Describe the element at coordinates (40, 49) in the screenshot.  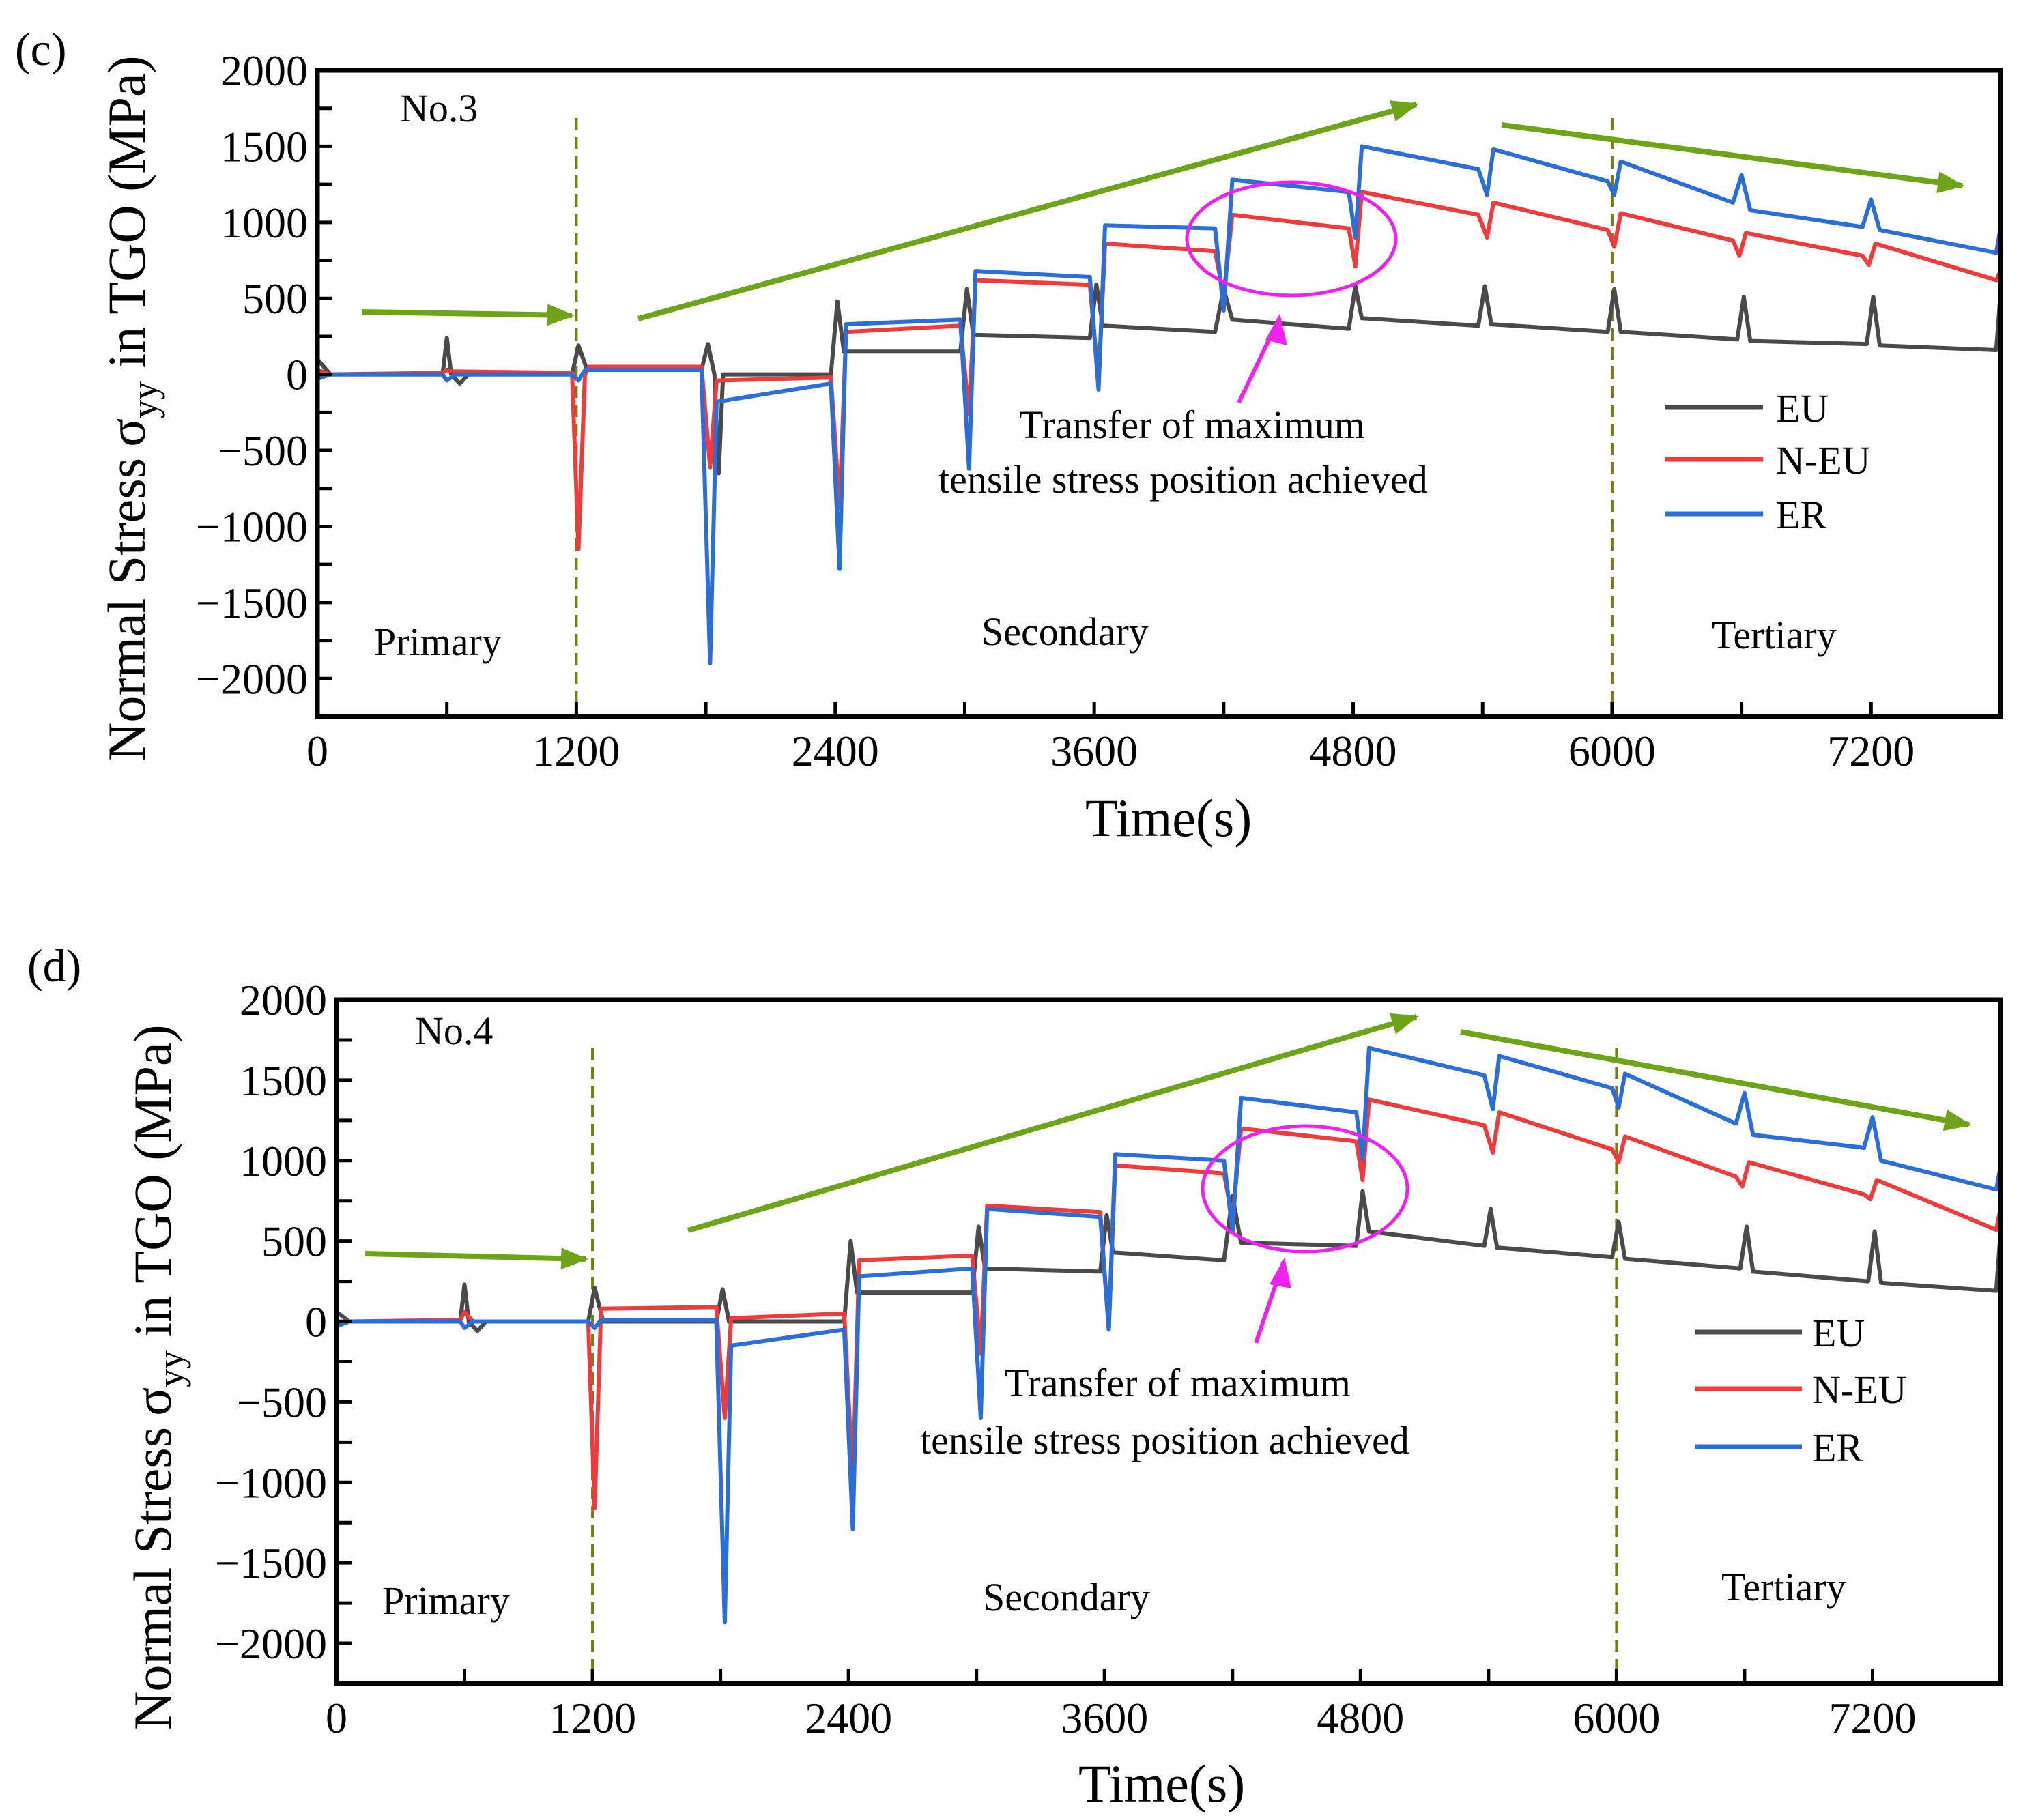
I see `panel-tag: (c)` at that location.